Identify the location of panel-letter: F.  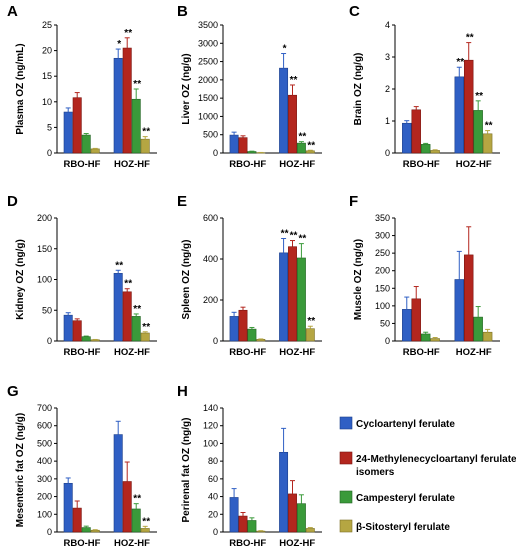
(353, 201).